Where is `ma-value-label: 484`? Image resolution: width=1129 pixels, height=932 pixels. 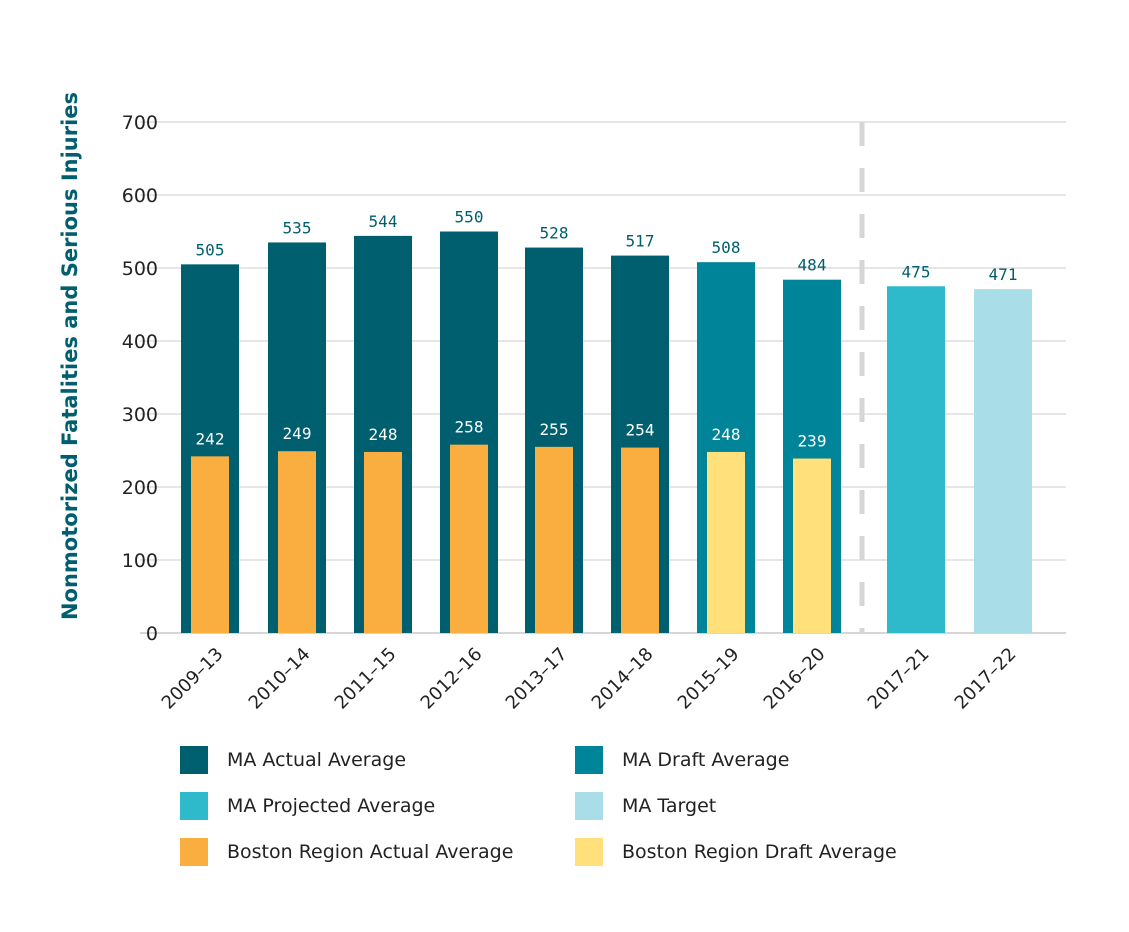 ma-value-label: 484 is located at coordinates (812, 265).